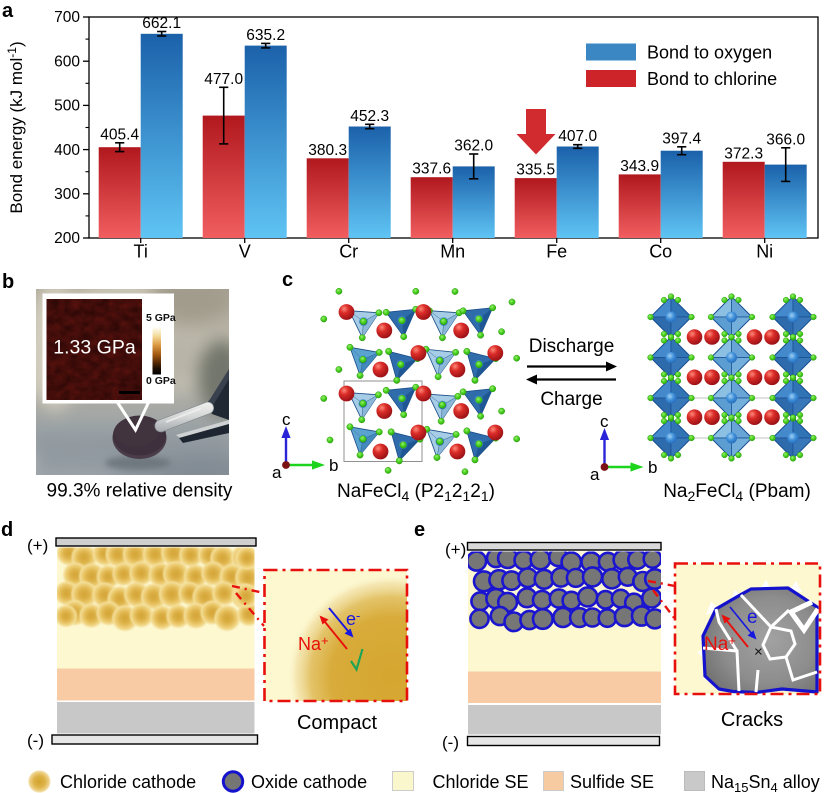 This screenshot has height=793, width=826. I want to click on svg-text: Chloride cathode, so click(128, 782).